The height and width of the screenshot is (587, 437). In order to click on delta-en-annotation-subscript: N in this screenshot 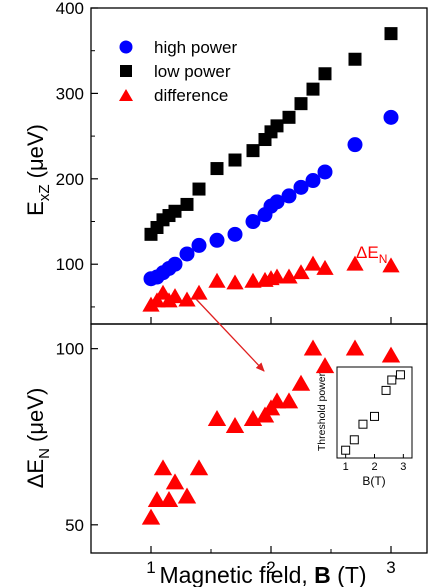, I will do `click(383, 259)`.